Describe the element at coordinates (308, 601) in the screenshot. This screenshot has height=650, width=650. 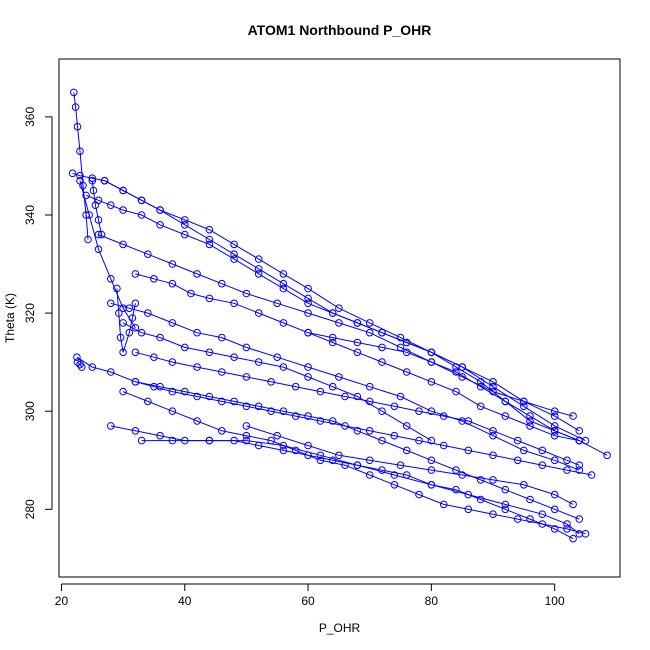
I see `x-tick-label: 60` at that location.